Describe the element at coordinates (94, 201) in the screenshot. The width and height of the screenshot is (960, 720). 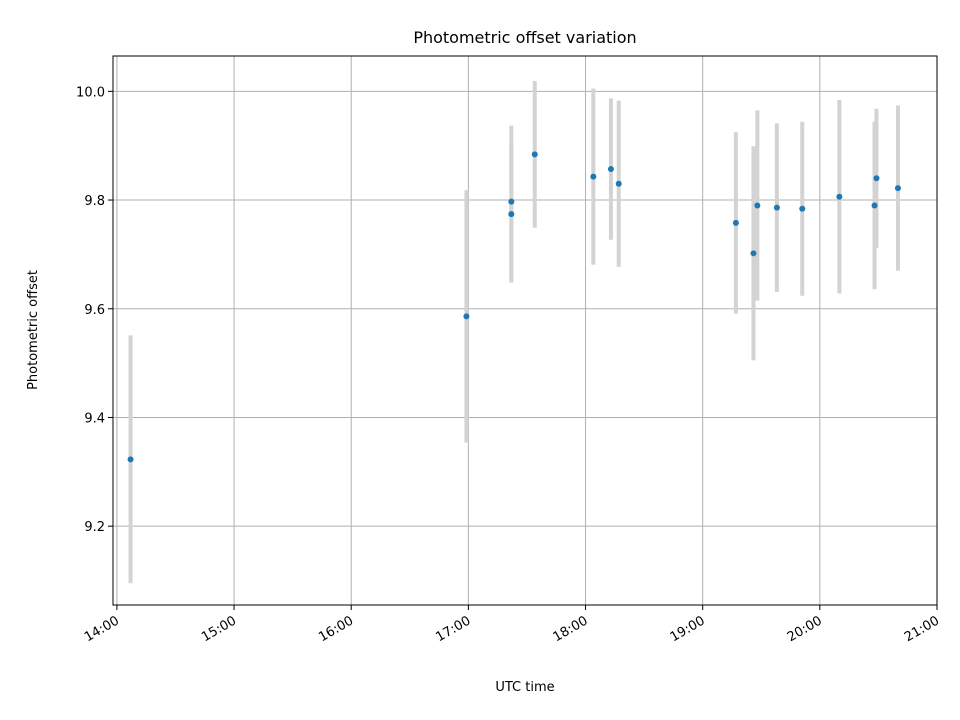
I see `y-tick-label: 9.8` at that location.